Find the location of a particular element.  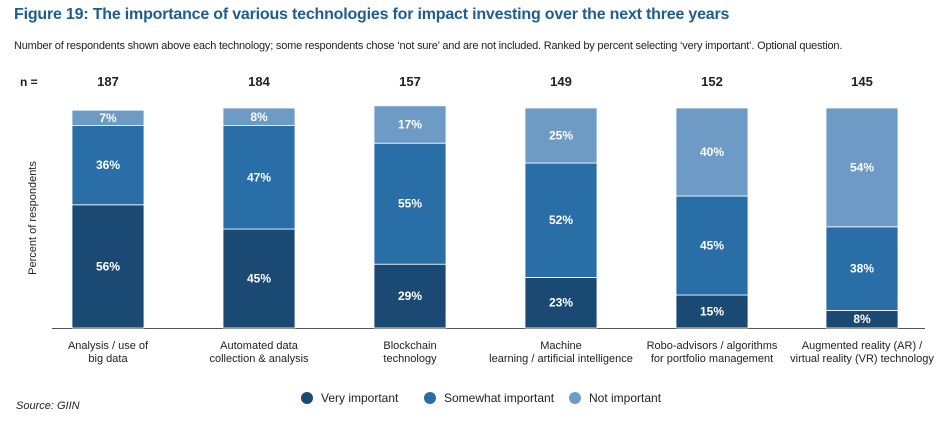

data-label-1-3: 7% is located at coordinates (108, 118).